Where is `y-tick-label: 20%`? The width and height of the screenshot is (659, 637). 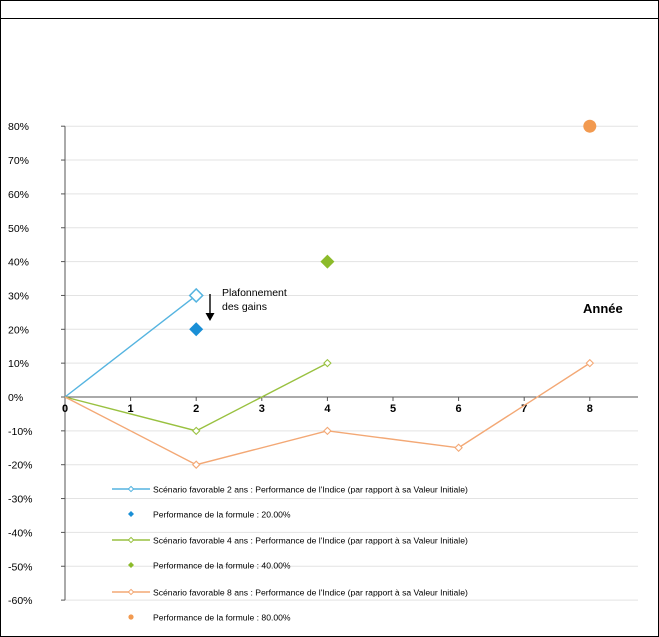
y-tick-label: 20% is located at coordinates (18, 330).